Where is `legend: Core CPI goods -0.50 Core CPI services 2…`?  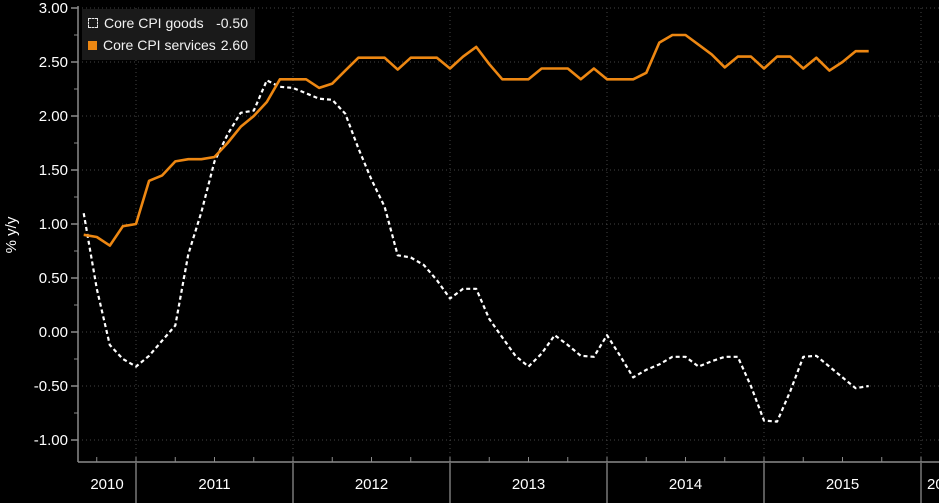 legend: Core CPI goods -0.50 Core CPI services 2… is located at coordinates (168, 34).